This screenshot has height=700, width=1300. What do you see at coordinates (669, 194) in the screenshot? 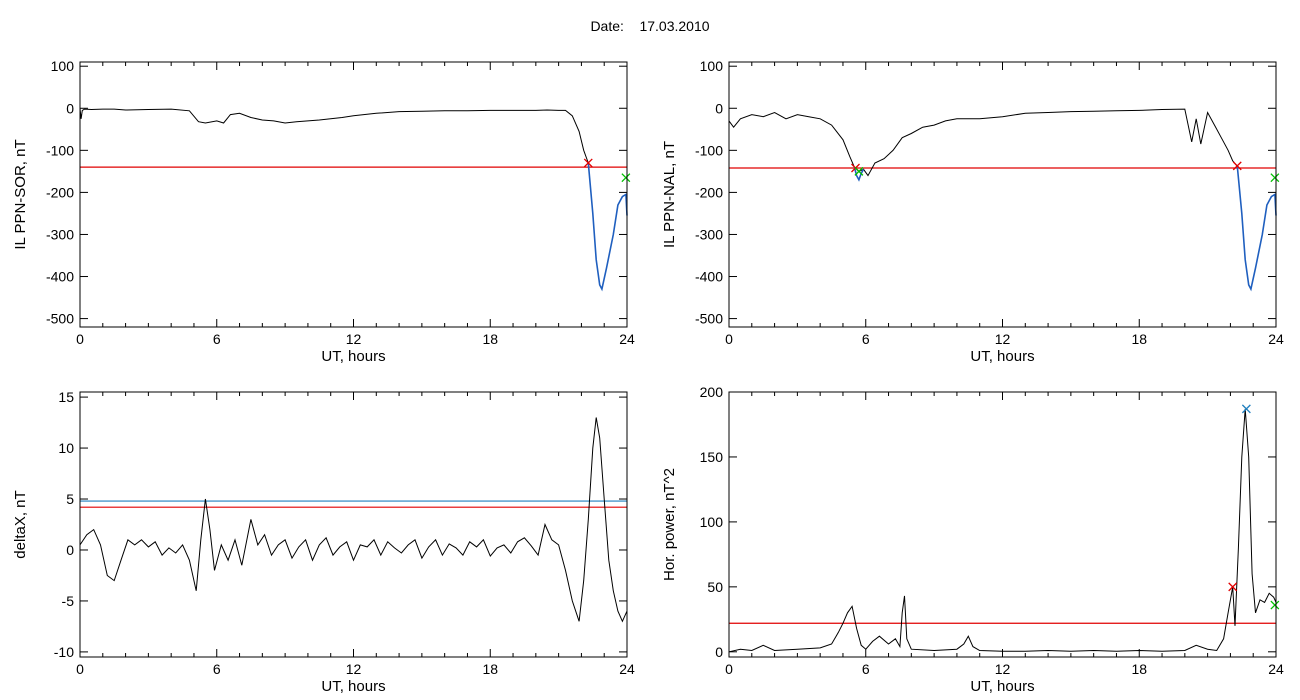
I see `y-axis-label: IL PPN-NAL, nT` at bounding box center [669, 194].